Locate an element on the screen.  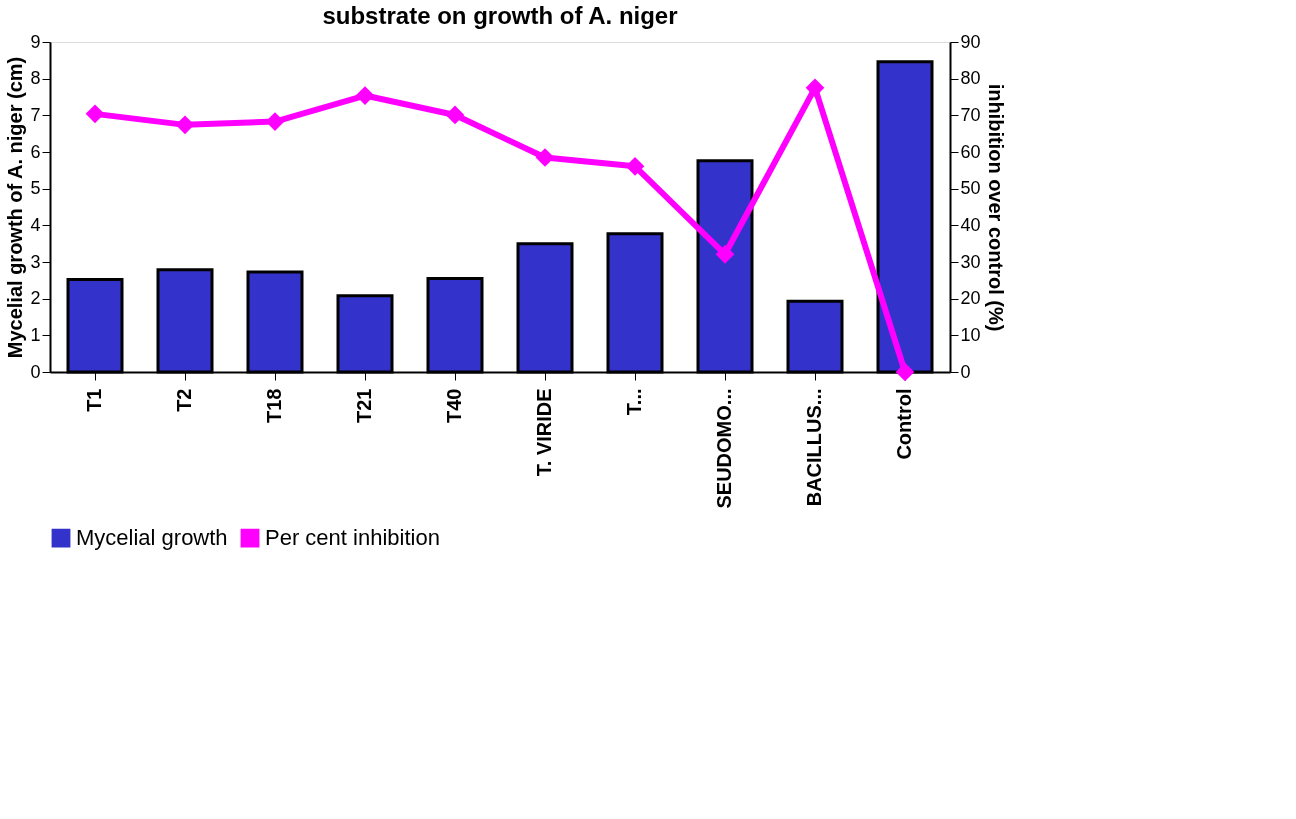
x-tick-label: T40 is located at coordinates (454, 405).